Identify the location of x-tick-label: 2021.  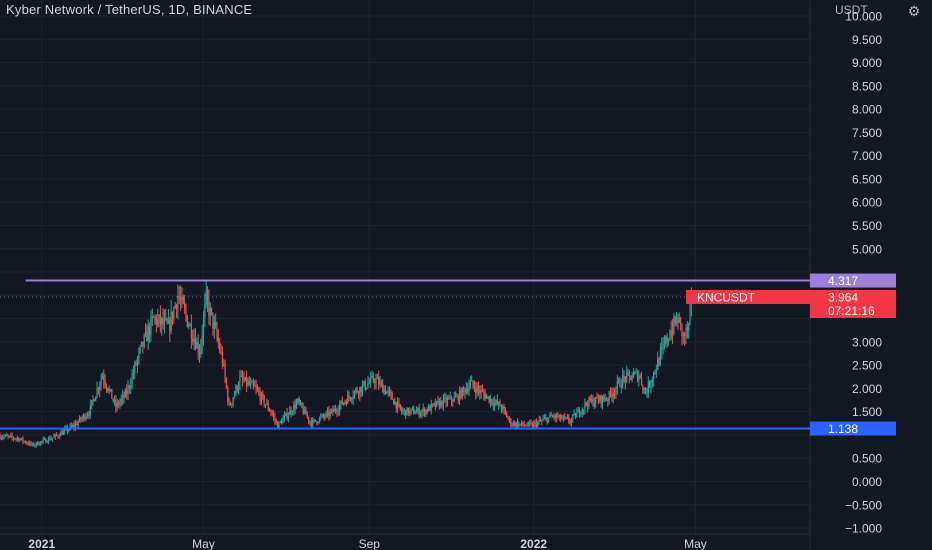
(41, 543).